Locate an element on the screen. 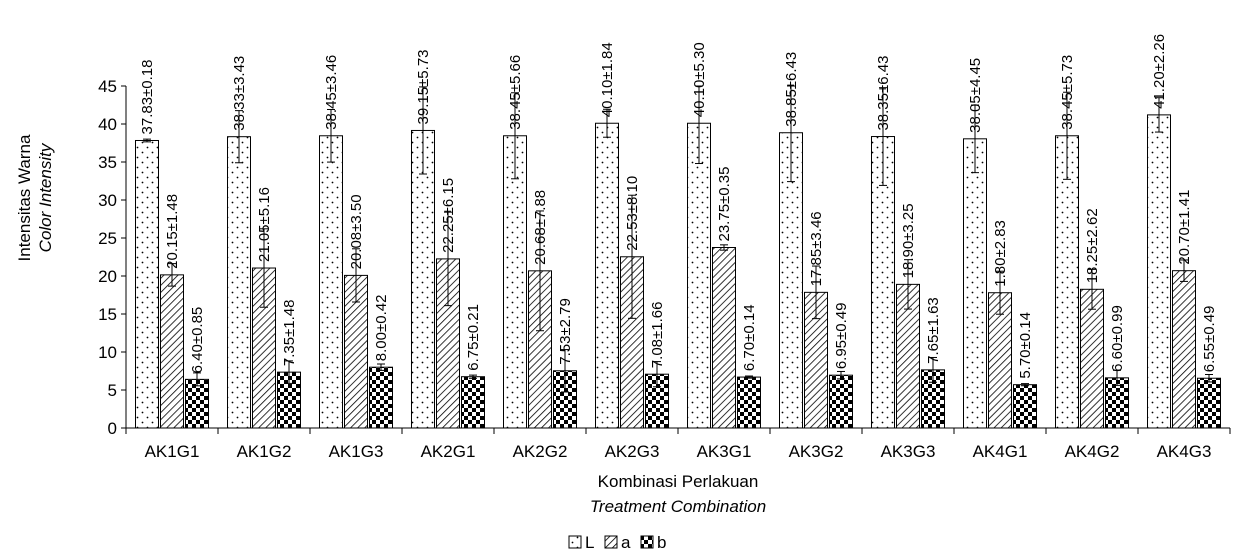  data-label-a-AK4G1: 1.80±2.83 is located at coordinates (1000, 253).